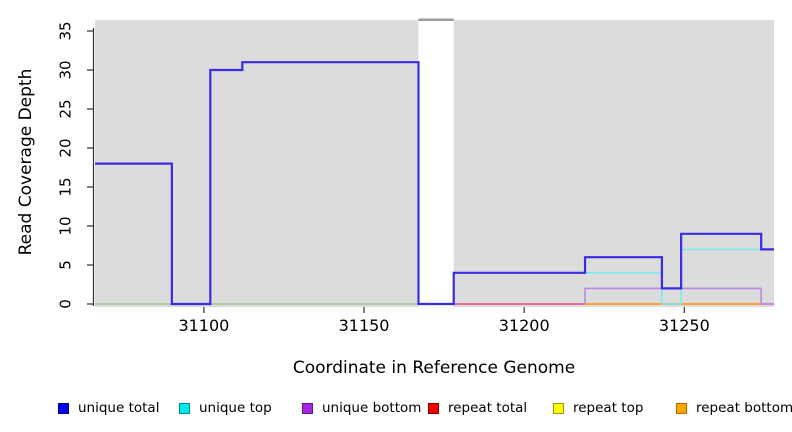 The height and width of the screenshot is (432, 792). What do you see at coordinates (684, 325) in the screenshot?
I see `x-tick-label: 31250` at bounding box center [684, 325].